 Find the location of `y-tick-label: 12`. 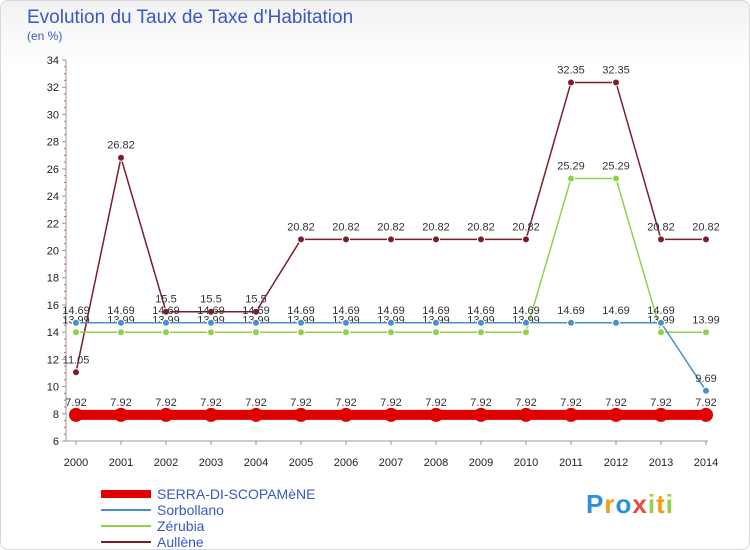

y-tick-label: 12 is located at coordinates (53, 360).